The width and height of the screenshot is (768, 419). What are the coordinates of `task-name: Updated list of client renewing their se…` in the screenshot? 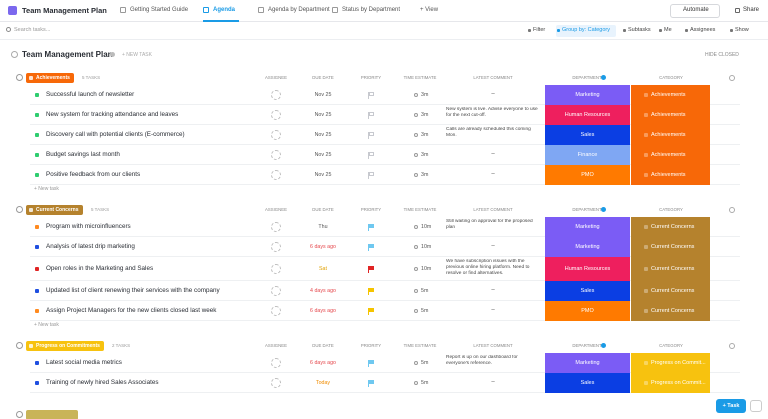 It's located at (133, 290).